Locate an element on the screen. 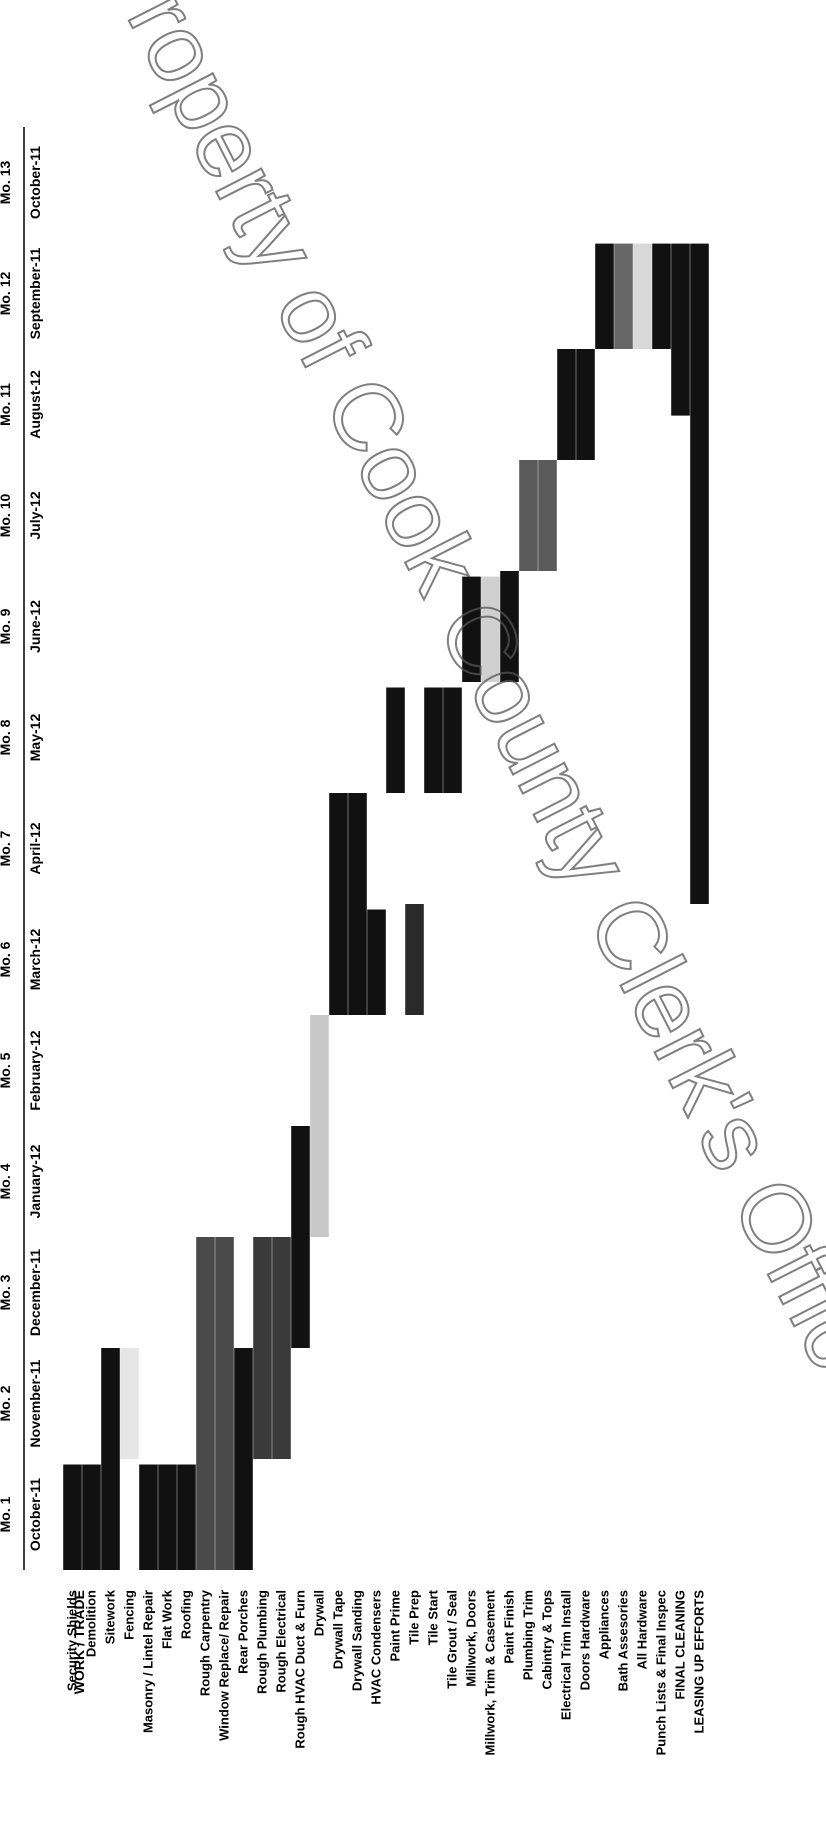  month-date-label: September-11 is located at coordinates (35, 293).